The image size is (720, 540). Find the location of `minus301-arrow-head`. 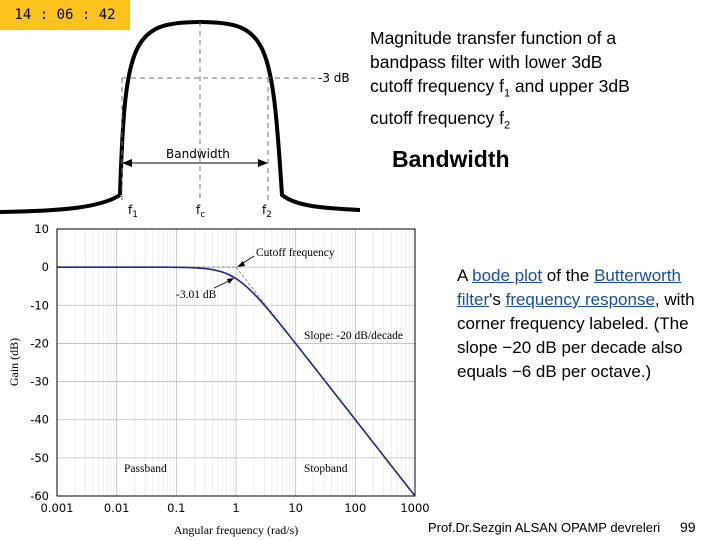

minus301-arrow-head is located at coordinates (230, 281).